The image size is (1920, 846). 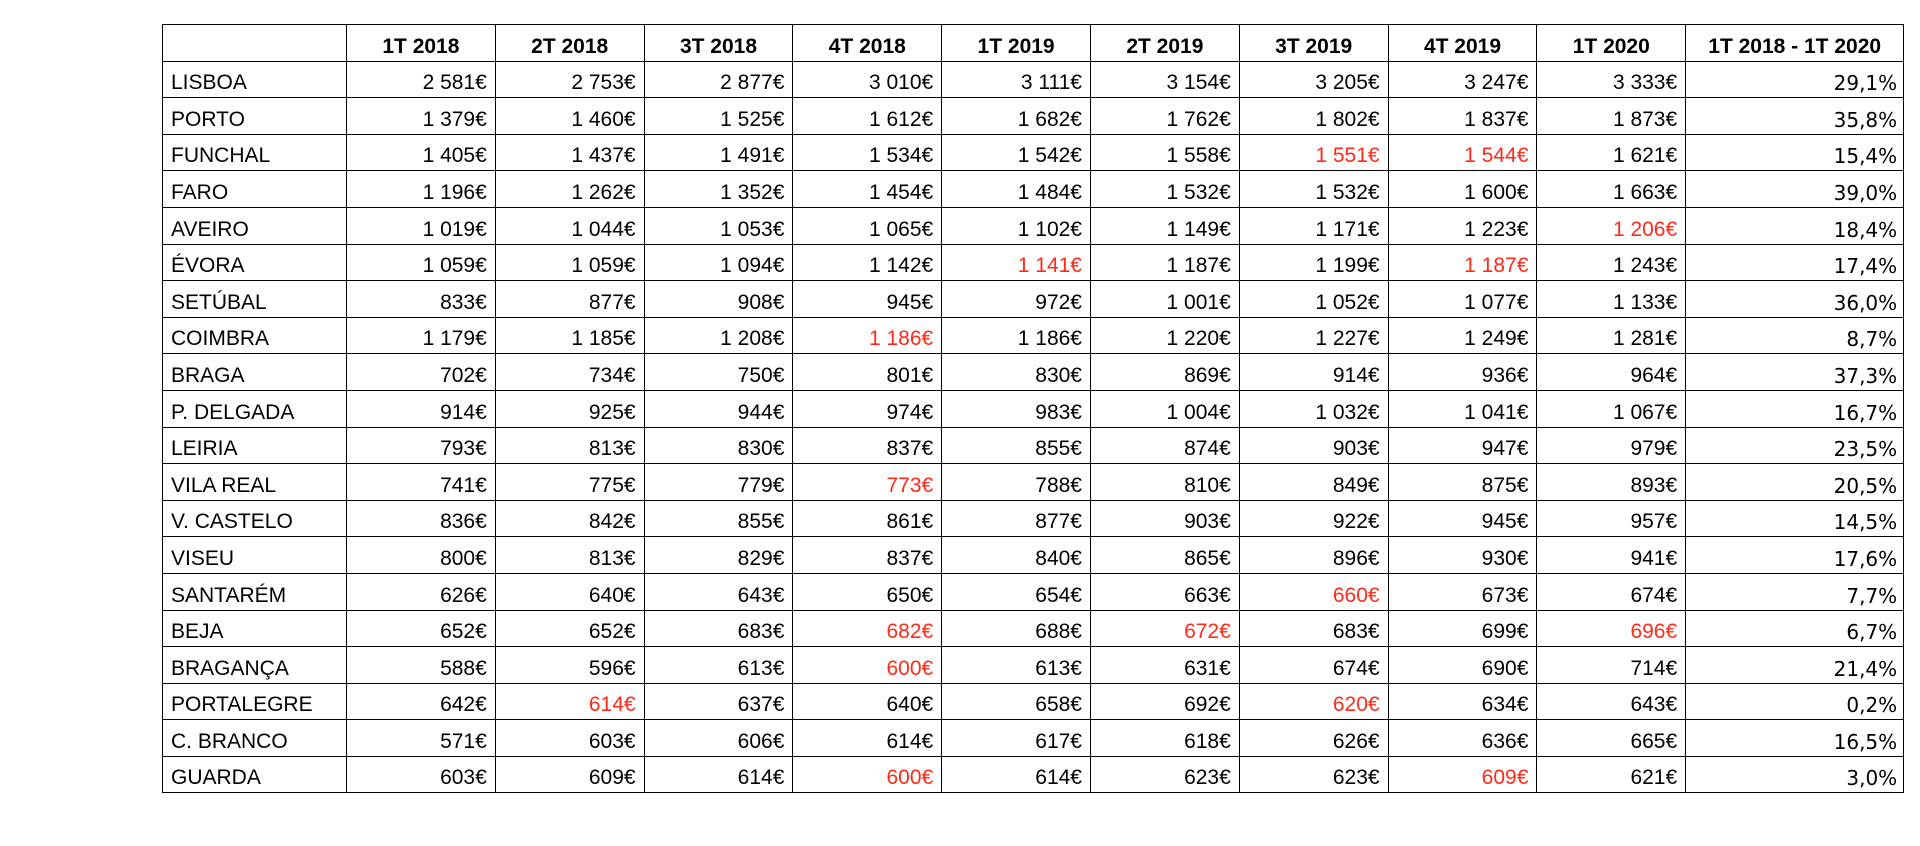 What do you see at coordinates (1462, 152) in the screenshot?
I see `price-cell-decrease: 1 544€` at bounding box center [1462, 152].